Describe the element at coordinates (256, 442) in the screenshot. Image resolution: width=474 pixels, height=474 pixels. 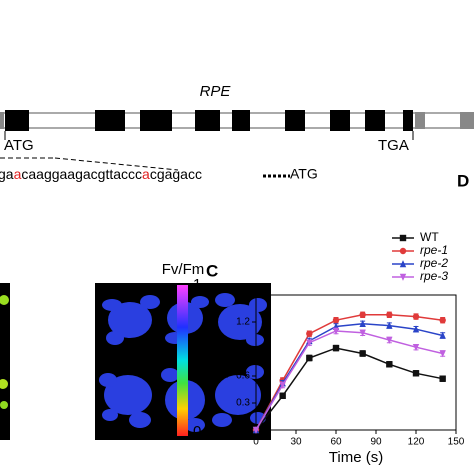
I see `x-tick-label: 0` at that location.